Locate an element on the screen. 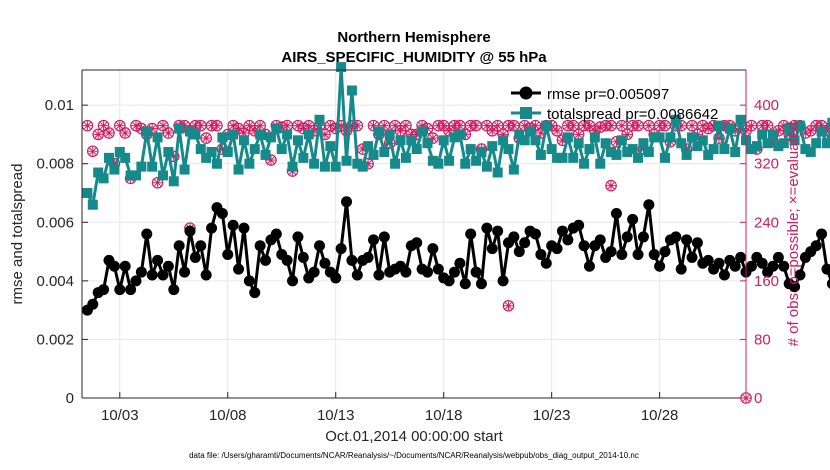 The width and height of the screenshot is (830, 470). y-tick-left-label: 0.002 is located at coordinates (55, 339).